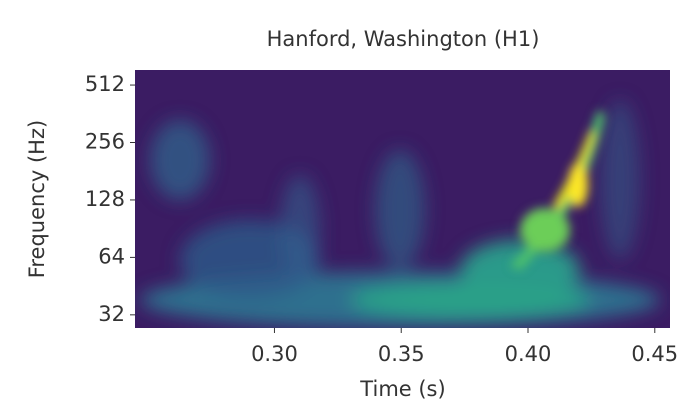 The height and width of the screenshot is (410, 681). Describe the element at coordinates (105, 142) in the screenshot. I see `y-tick-label: 256` at that location.